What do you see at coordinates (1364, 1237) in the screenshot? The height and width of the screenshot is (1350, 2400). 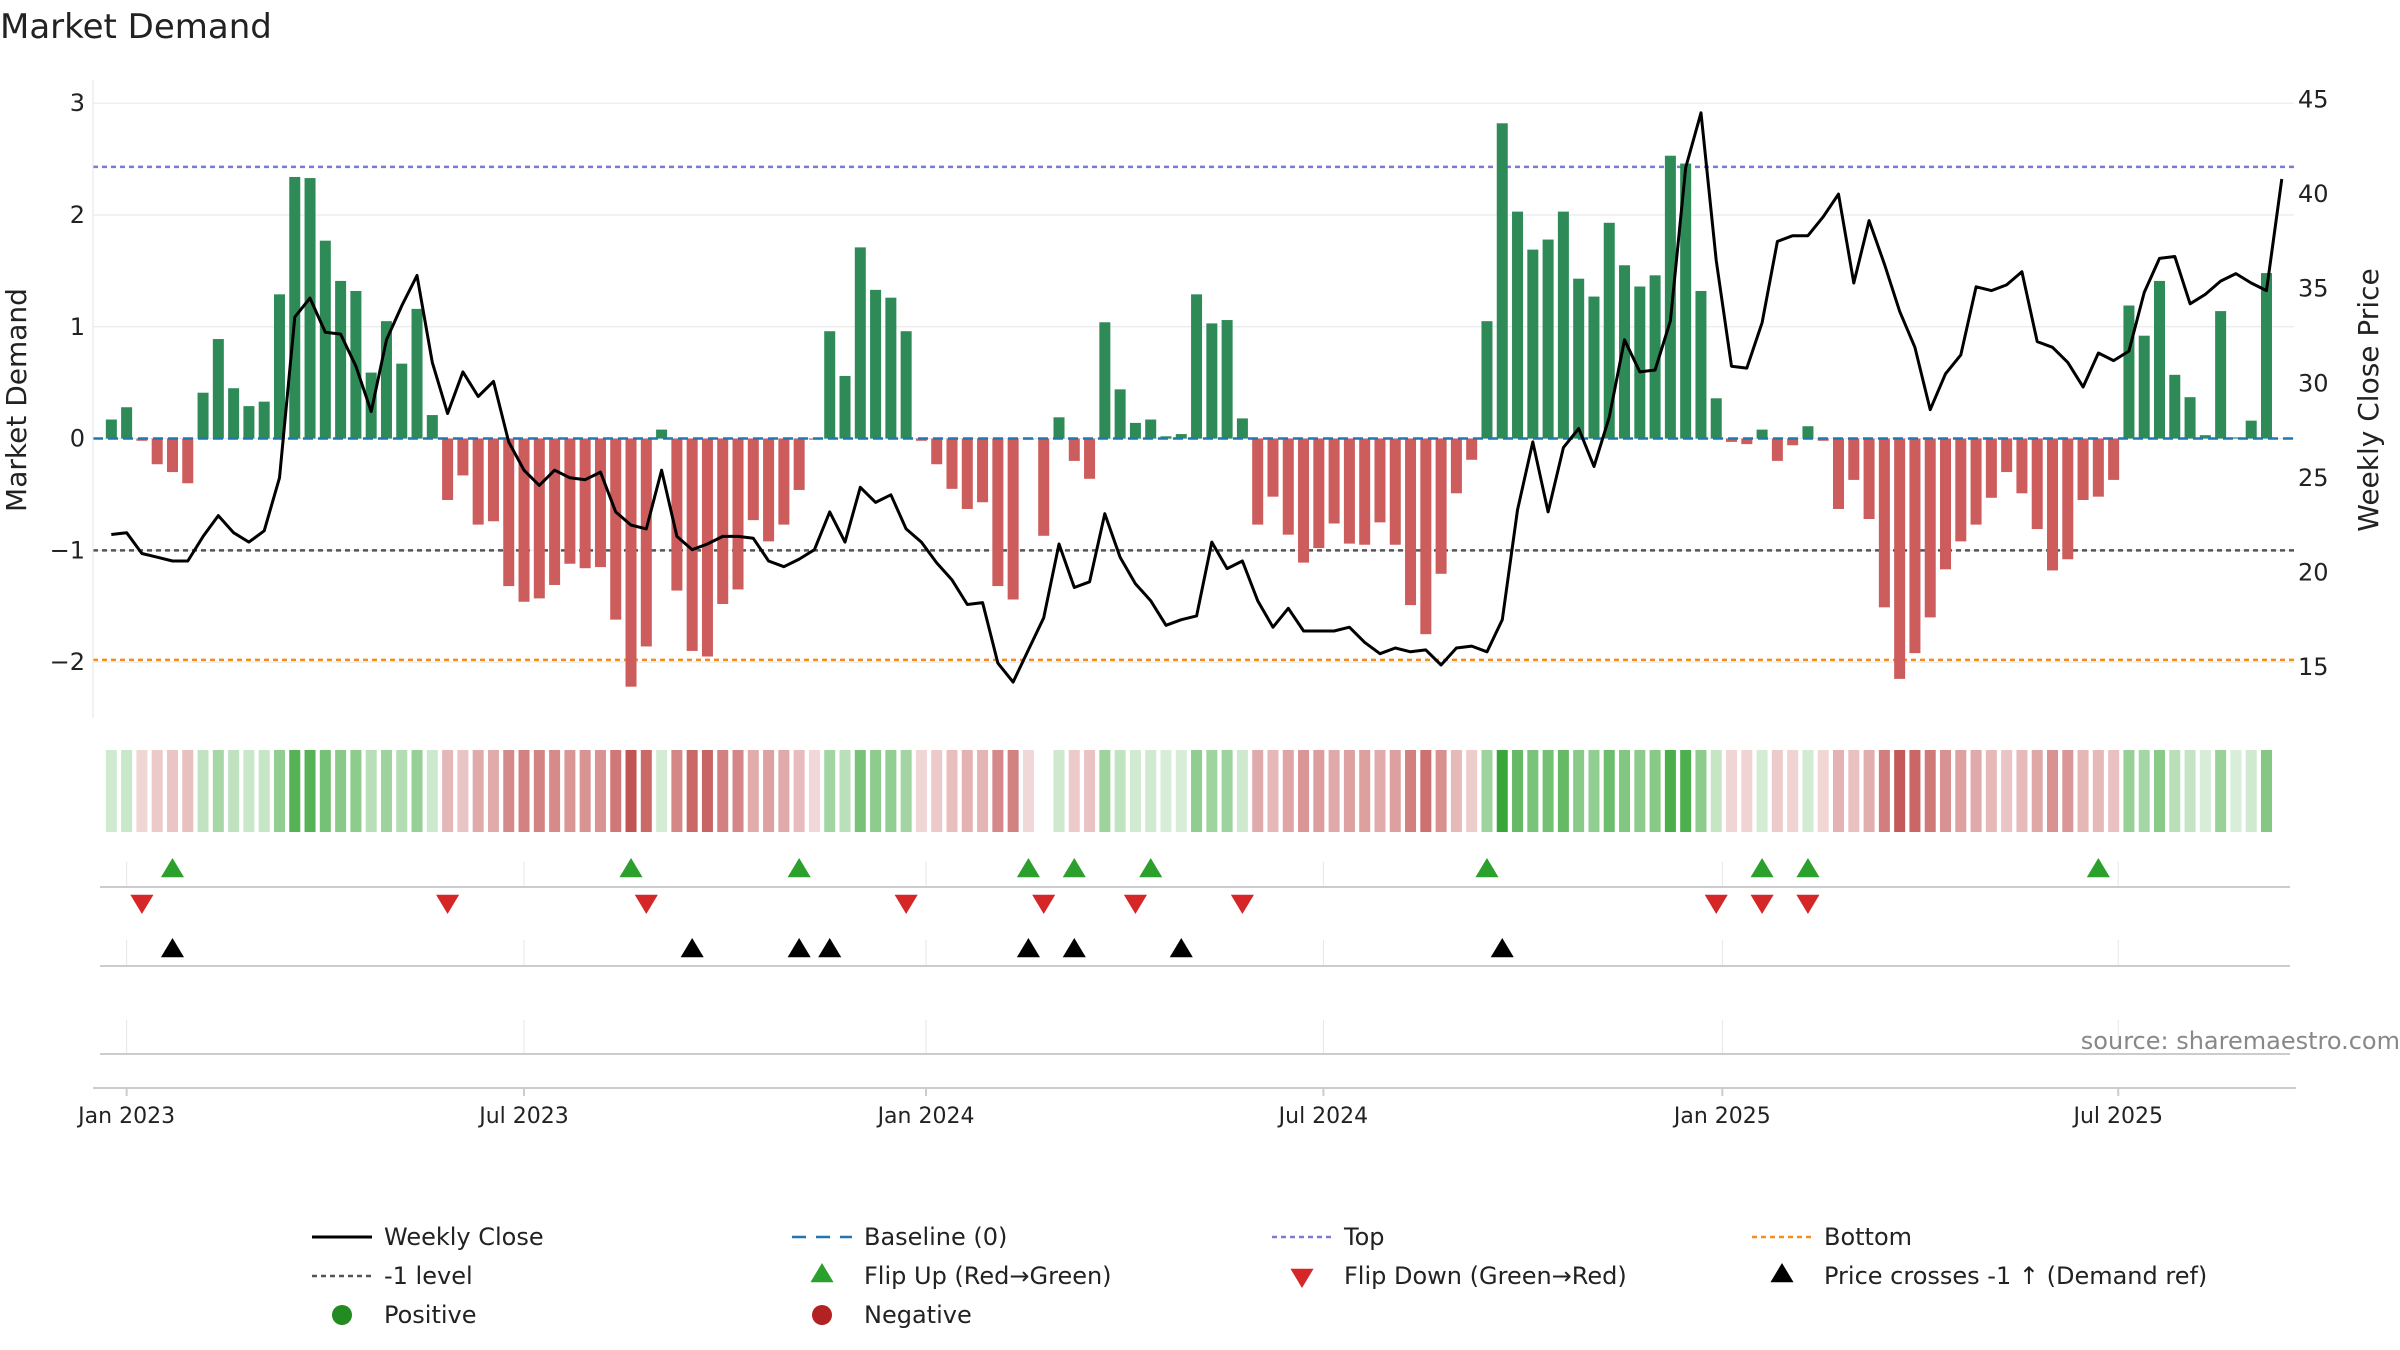 I see `legend-label: Top` at bounding box center [1364, 1237].